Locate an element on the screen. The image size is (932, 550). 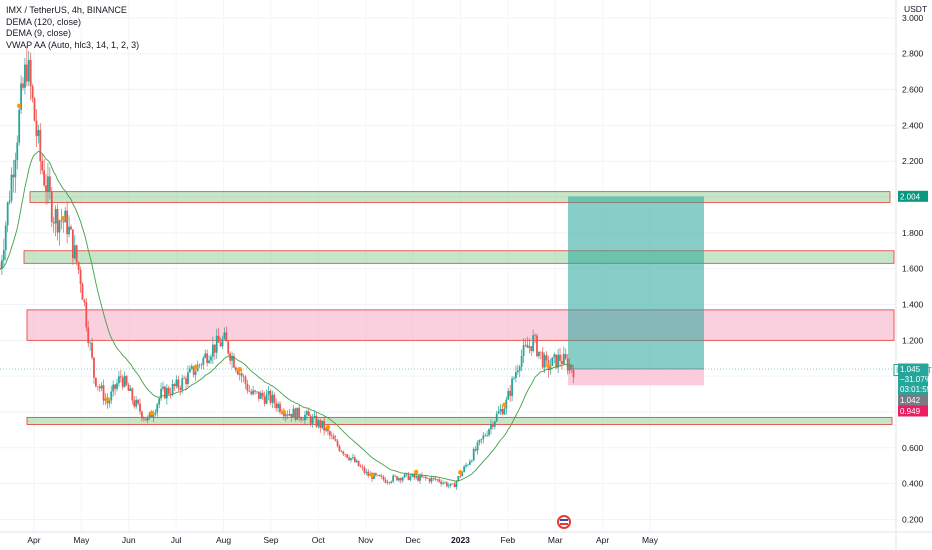
price-tag-last: 1.045 is located at coordinates (913, 369).